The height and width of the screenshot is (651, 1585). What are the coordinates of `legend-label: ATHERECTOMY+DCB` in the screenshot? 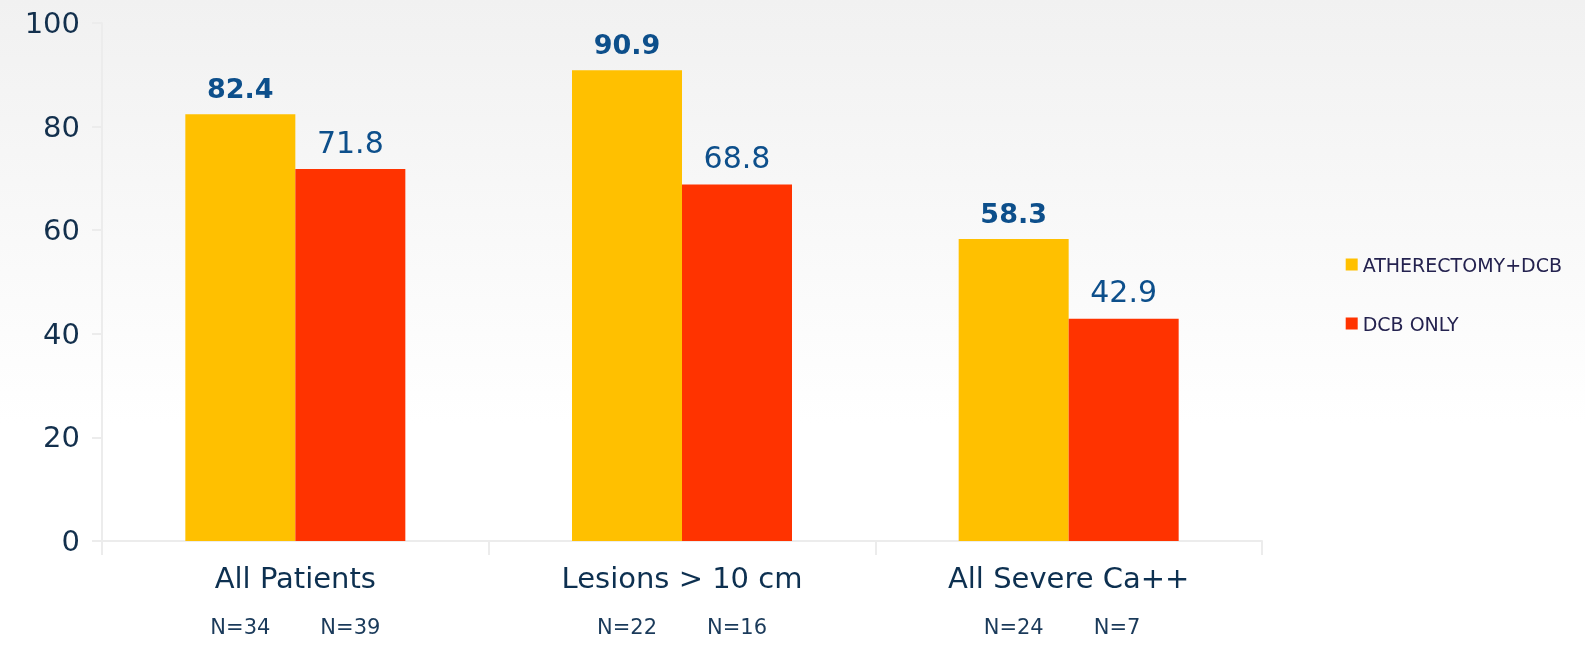 It's located at (1462, 264).